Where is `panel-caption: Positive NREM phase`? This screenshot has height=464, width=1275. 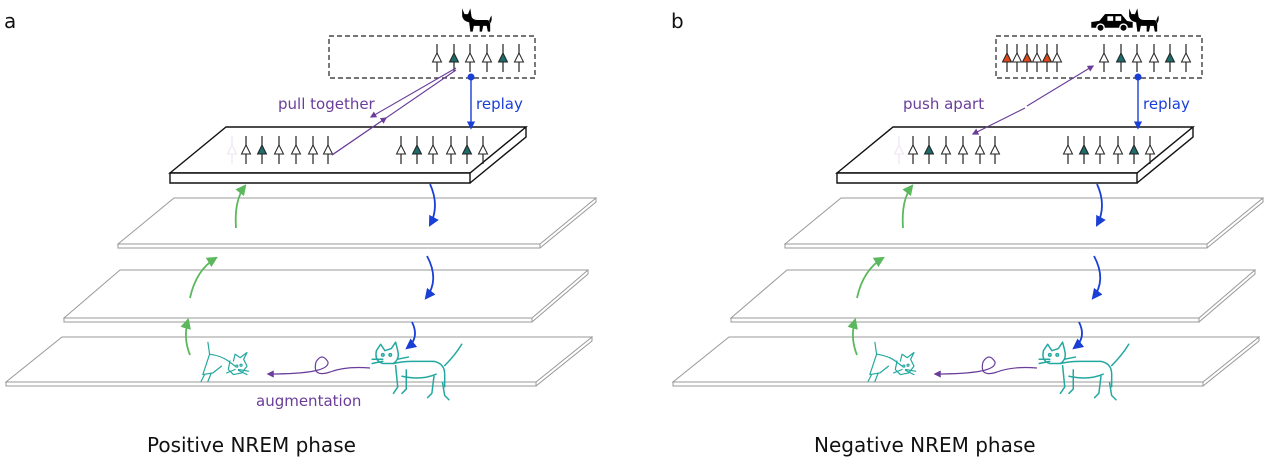 panel-caption: Positive NREM phase is located at coordinates (251, 445).